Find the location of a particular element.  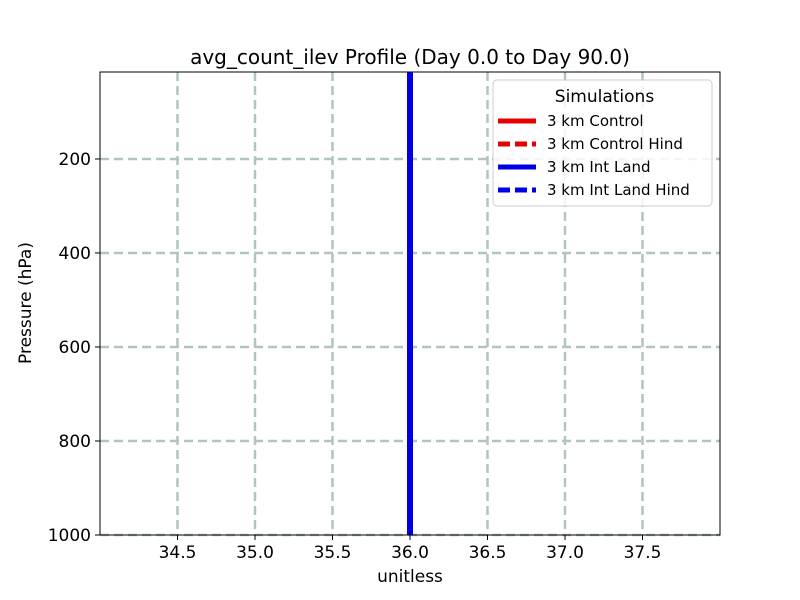

y-tick-label: 1000 is located at coordinates (69, 536).